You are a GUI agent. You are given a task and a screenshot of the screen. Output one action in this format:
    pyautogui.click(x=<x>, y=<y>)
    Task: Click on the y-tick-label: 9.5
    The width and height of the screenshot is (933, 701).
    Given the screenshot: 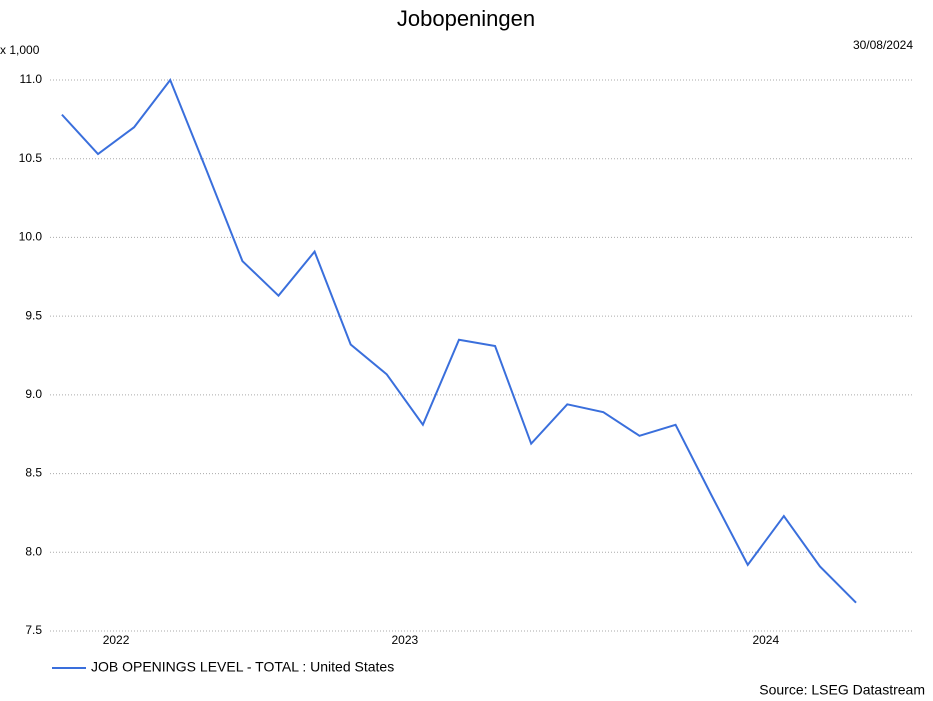 What is the action you would take?
    pyautogui.click(x=33, y=315)
    